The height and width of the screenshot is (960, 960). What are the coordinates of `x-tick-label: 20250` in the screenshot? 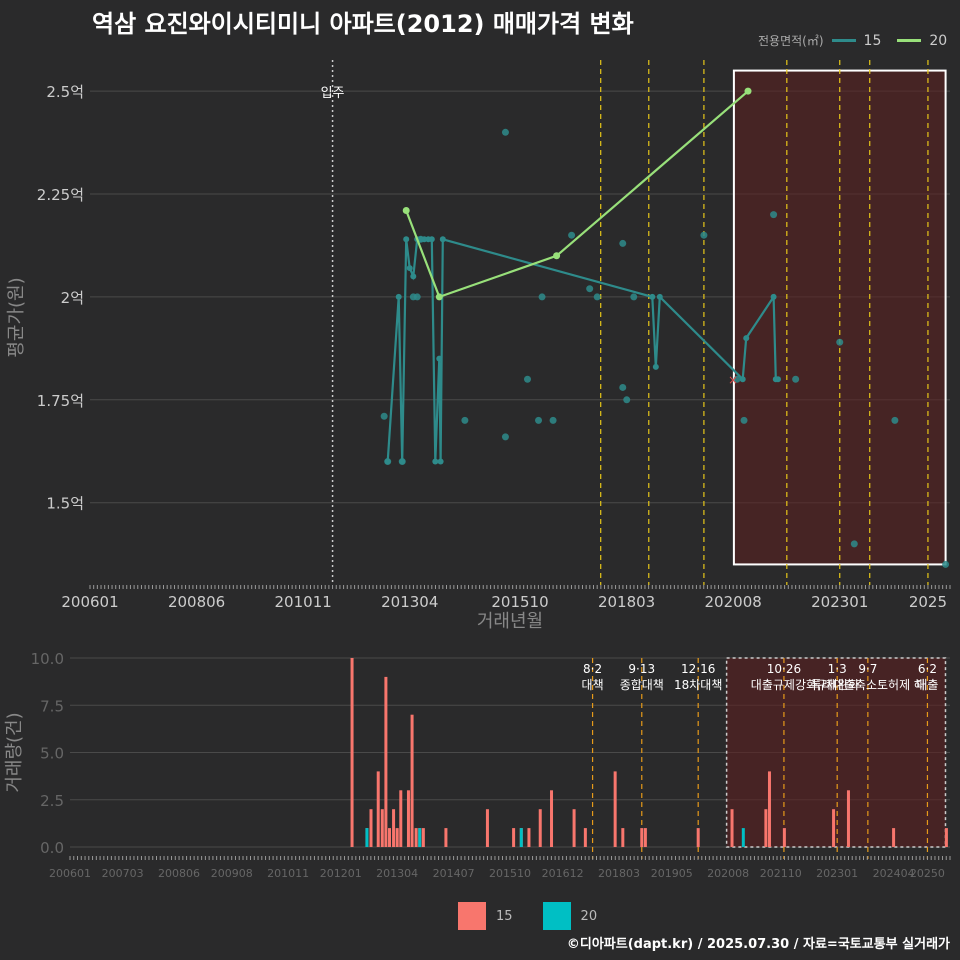 It's located at (927, 873).